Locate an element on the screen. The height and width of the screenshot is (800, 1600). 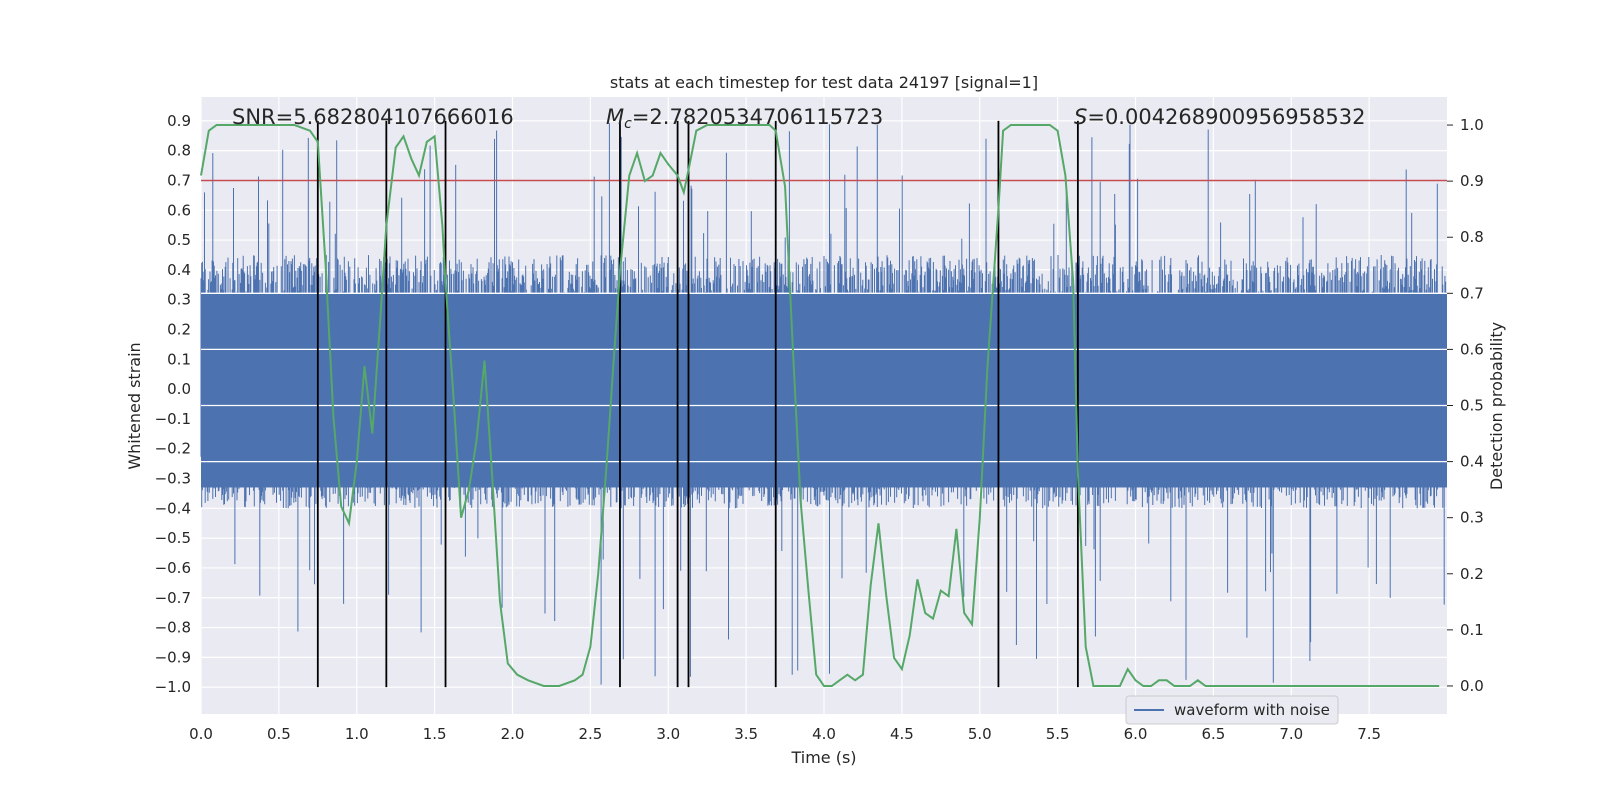
y-right-tick-label: 0.5 is located at coordinates (1472, 406).